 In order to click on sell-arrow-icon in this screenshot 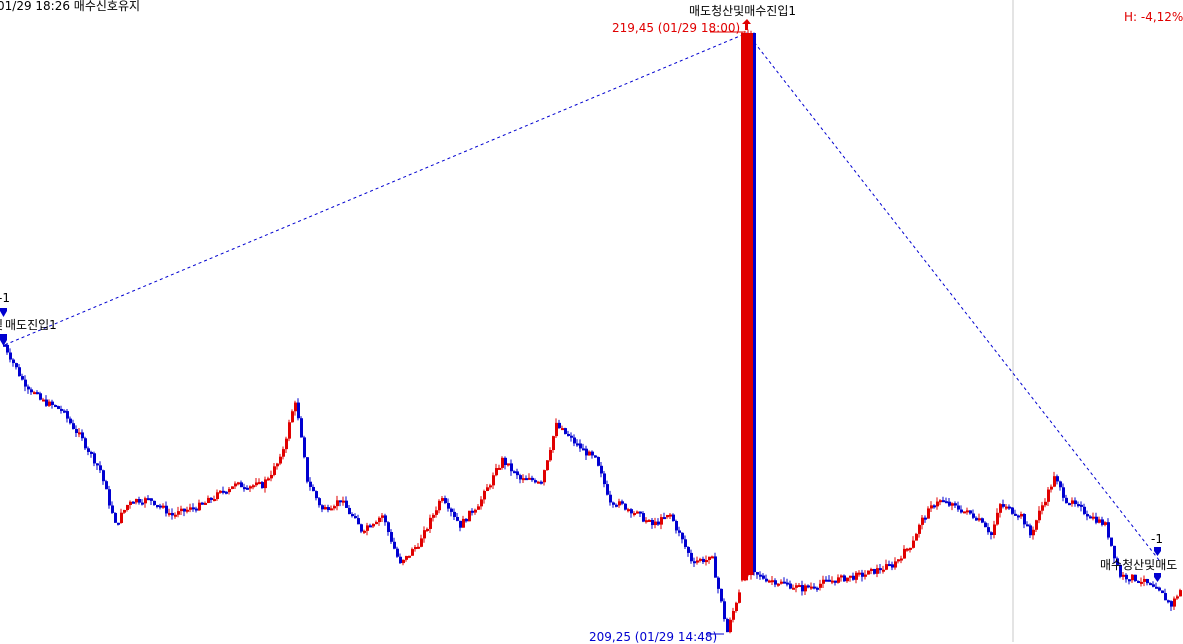, I will do `click(3, 312)`.